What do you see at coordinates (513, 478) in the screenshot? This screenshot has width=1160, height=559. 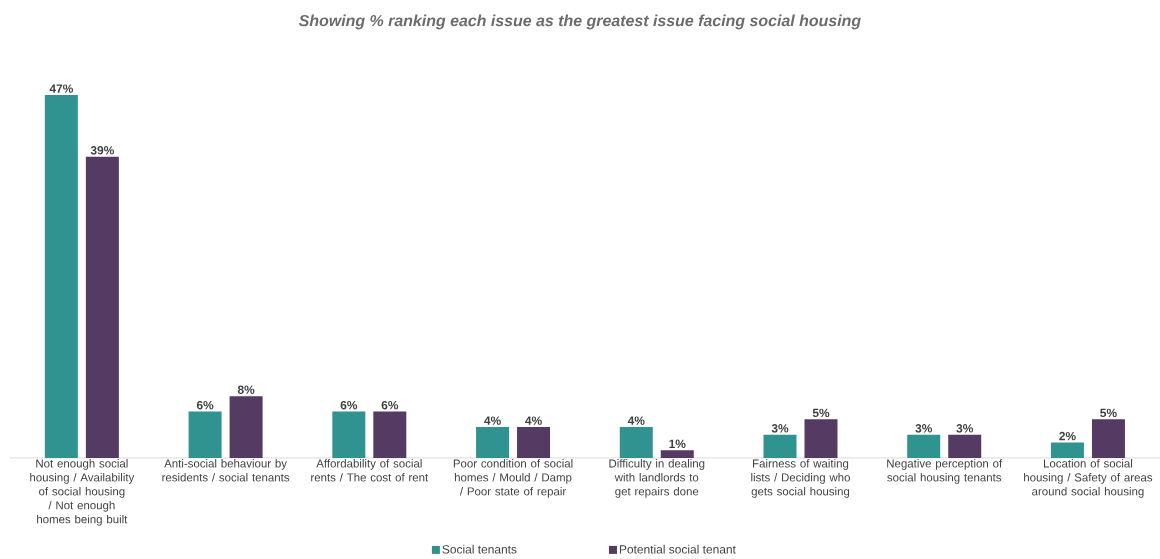 I see `x-tick-label: Poor condition of social homes / Mould / Damp / Poor state of repair` at bounding box center [513, 478].